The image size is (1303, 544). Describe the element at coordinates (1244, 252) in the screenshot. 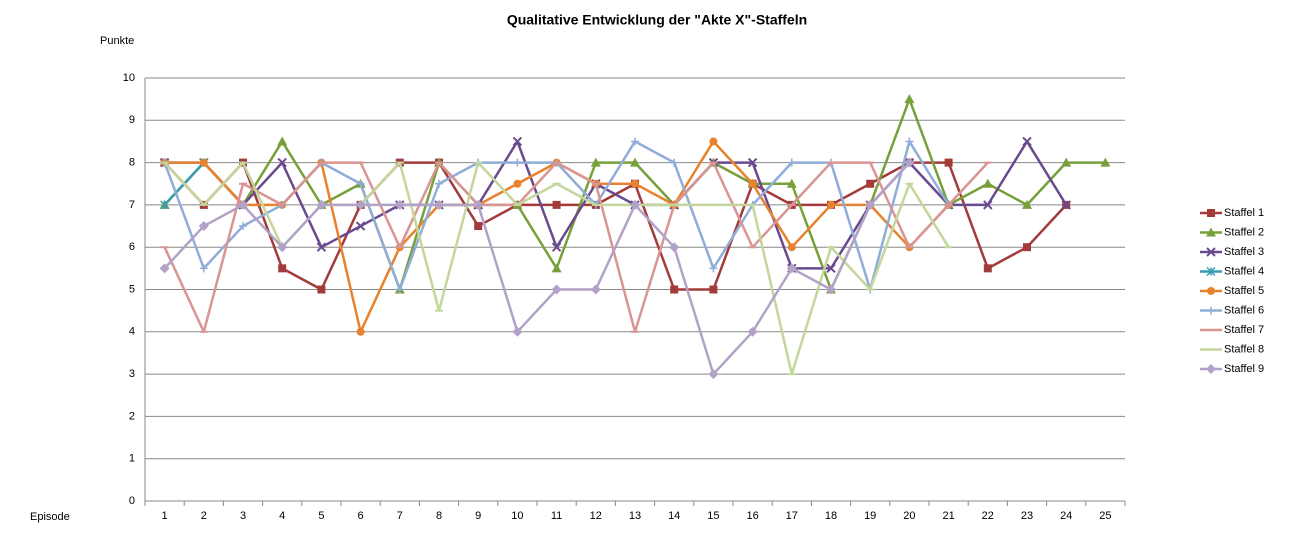

I see `legend-label: Staffel 3` at that location.